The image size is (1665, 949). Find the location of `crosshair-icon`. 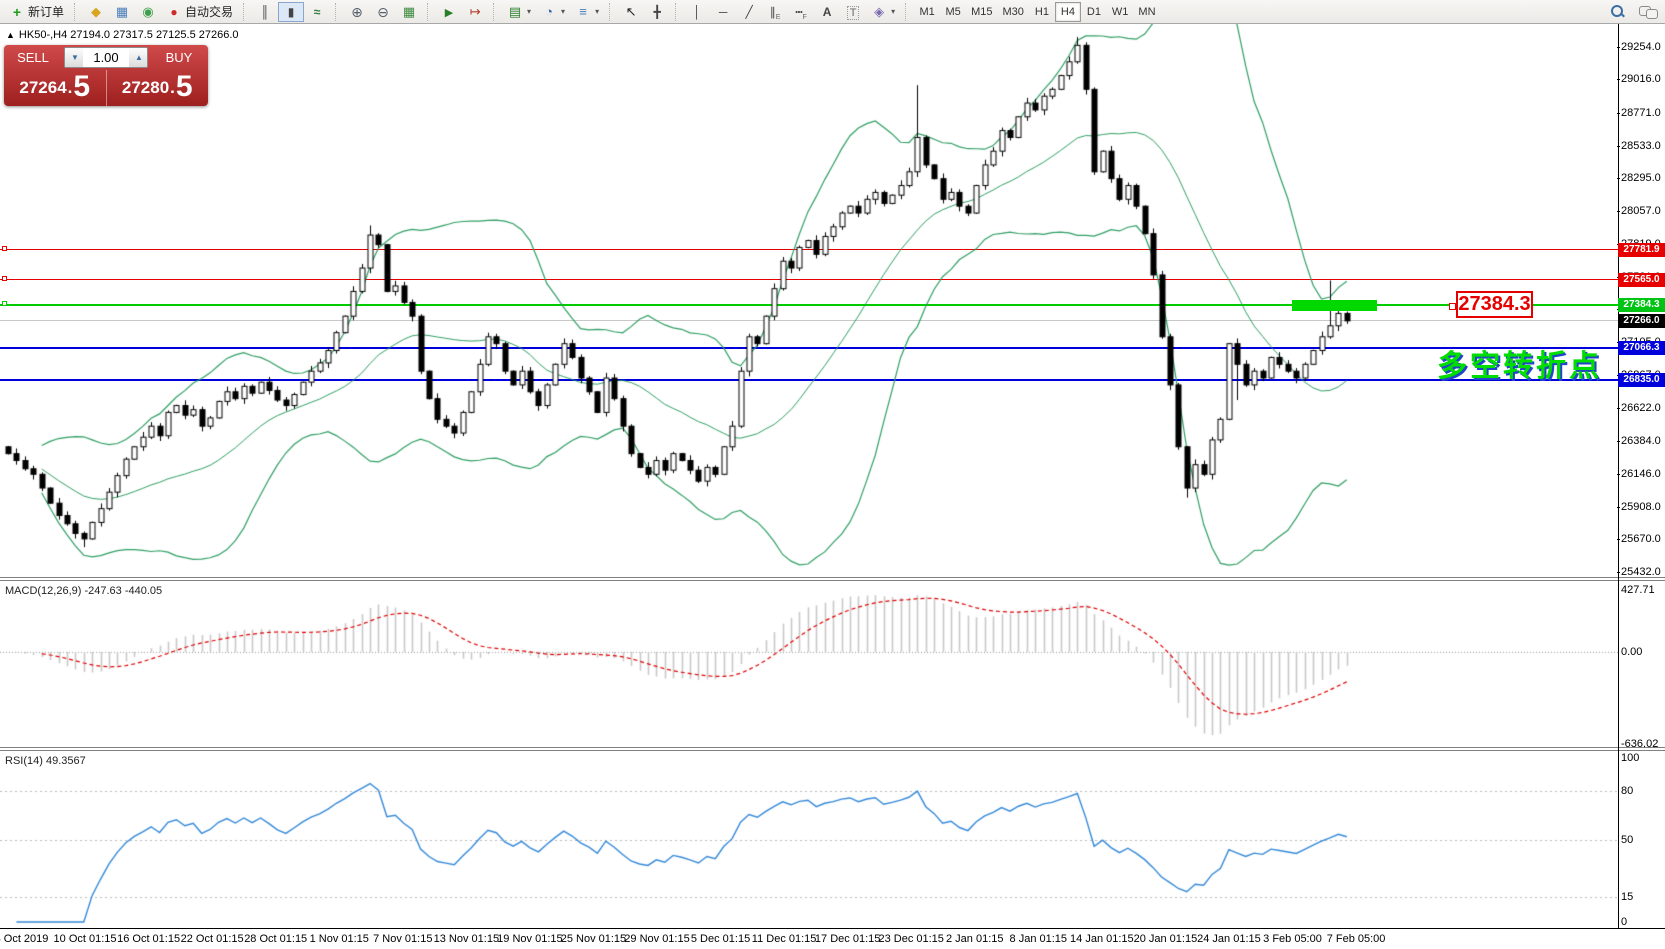

crosshair-icon is located at coordinates (657, 12).